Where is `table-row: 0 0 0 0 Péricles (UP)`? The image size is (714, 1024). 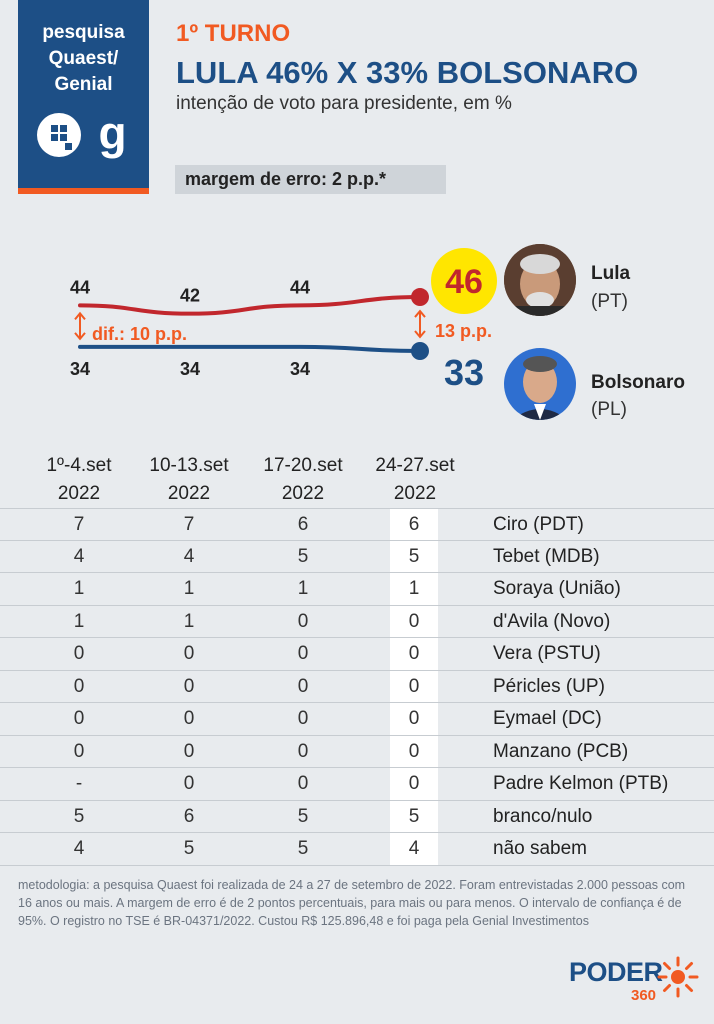
table-row: 0 0 0 0 Péricles (UP) is located at coordinates (357, 686).